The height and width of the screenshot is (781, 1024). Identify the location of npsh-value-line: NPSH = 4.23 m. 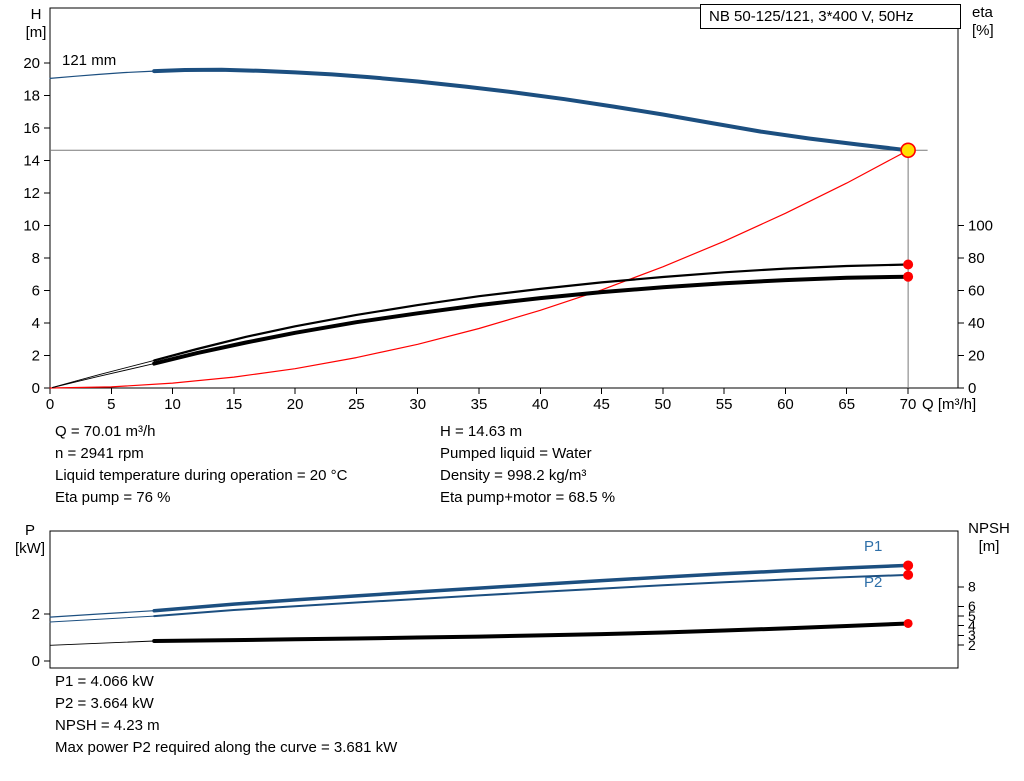
(107, 725).